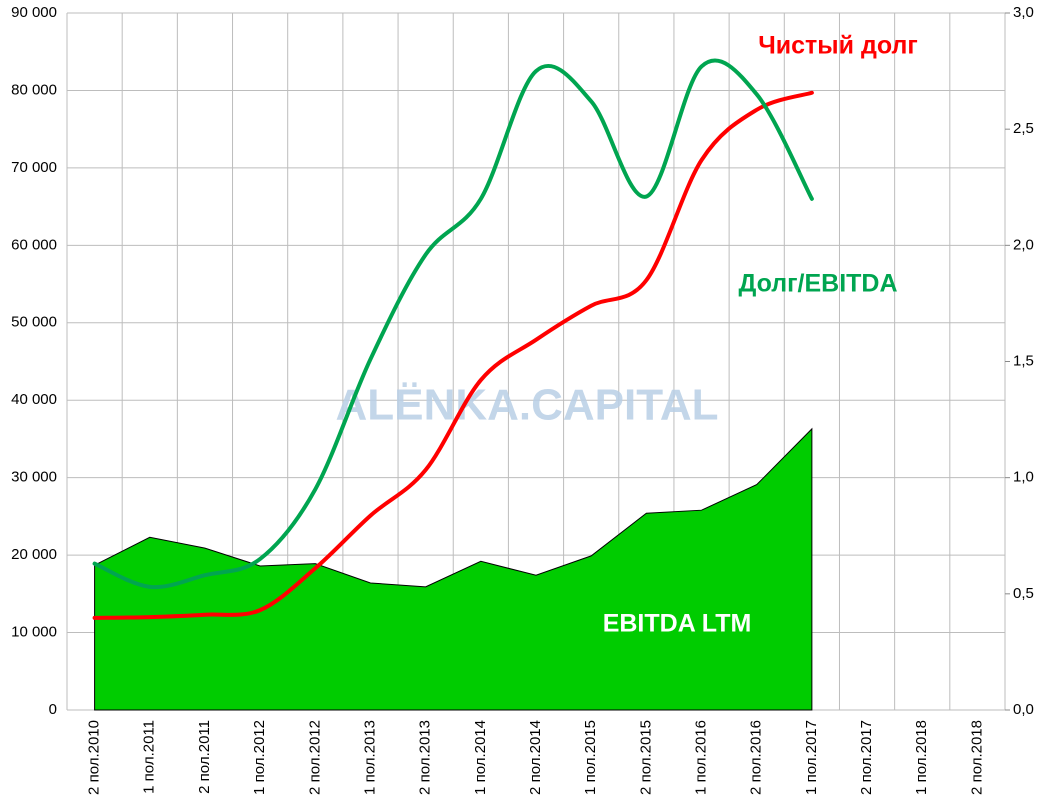 This screenshot has width=1059, height=805. Describe the element at coordinates (1023, 360) in the screenshot. I see `y2-tick-label: 1,5` at that location.